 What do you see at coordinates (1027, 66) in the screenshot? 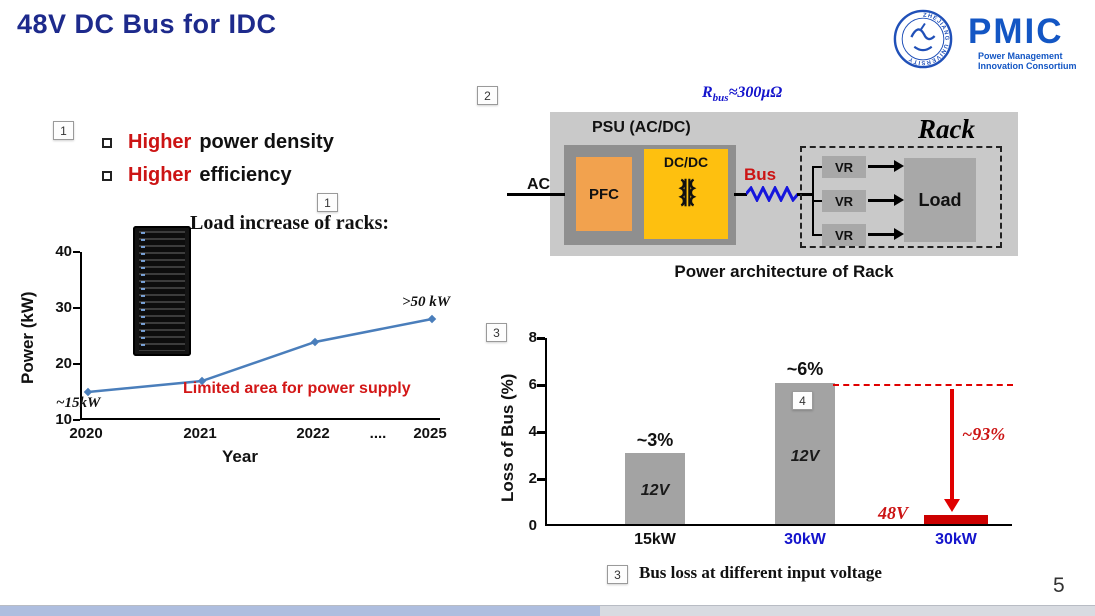
I see `pmic-tagline-line2: Innovation Consortium` at bounding box center [1027, 66].